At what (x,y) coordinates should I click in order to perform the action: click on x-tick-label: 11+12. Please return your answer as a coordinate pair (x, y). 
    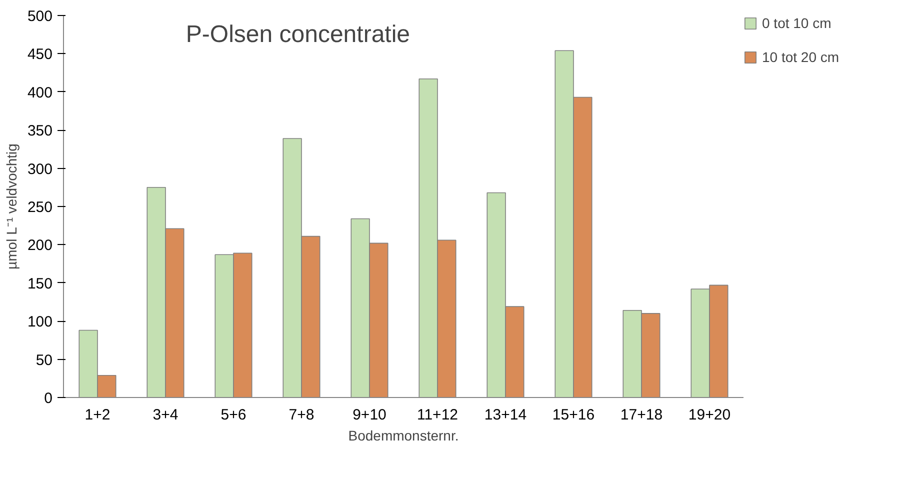
    Looking at the image, I should click on (437, 415).